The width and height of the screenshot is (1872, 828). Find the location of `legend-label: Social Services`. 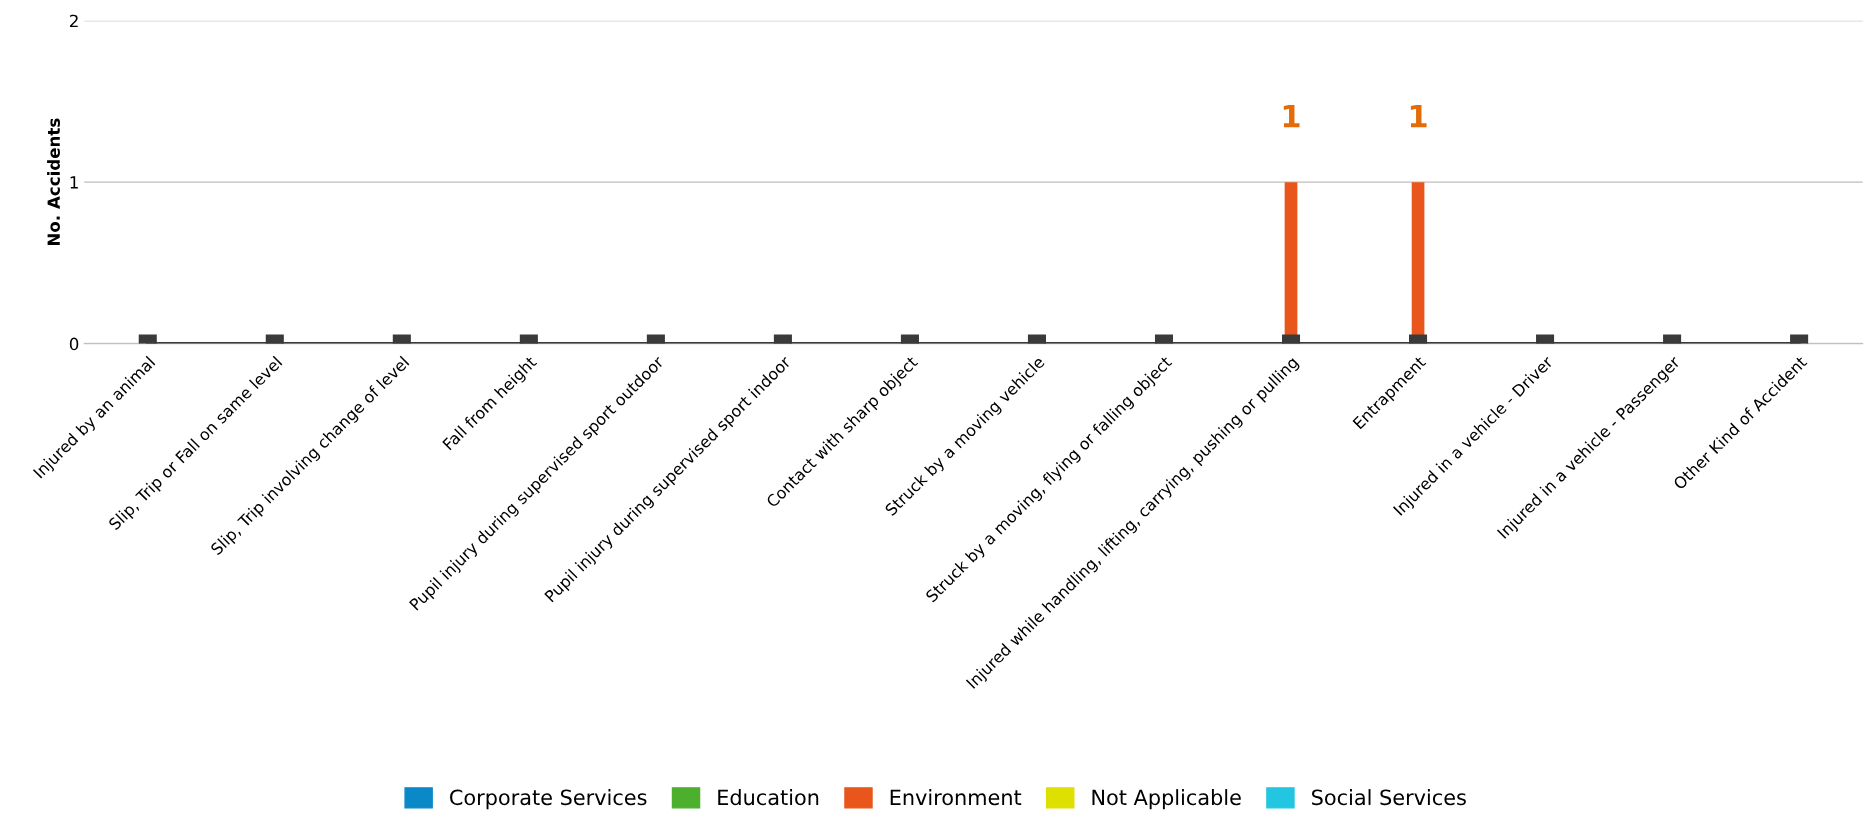

legend-label: Social Services is located at coordinates (1389, 797).